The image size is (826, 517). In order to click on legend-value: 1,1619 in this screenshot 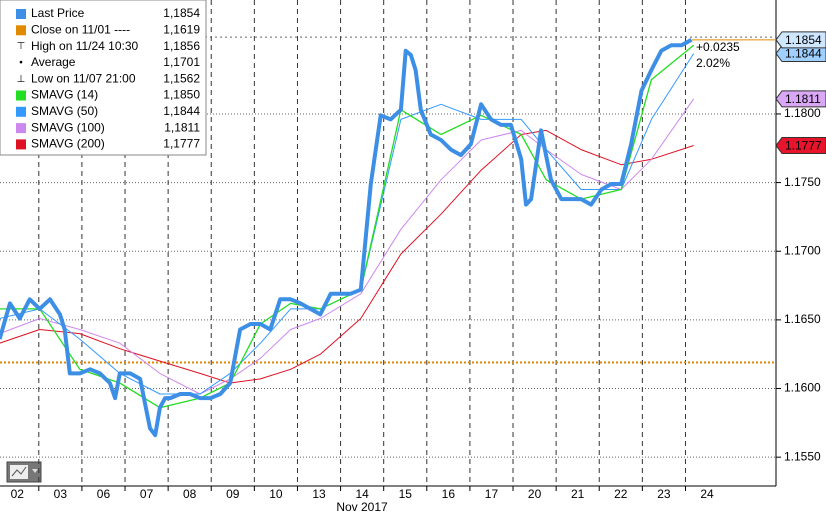, I will do `click(181, 29)`.